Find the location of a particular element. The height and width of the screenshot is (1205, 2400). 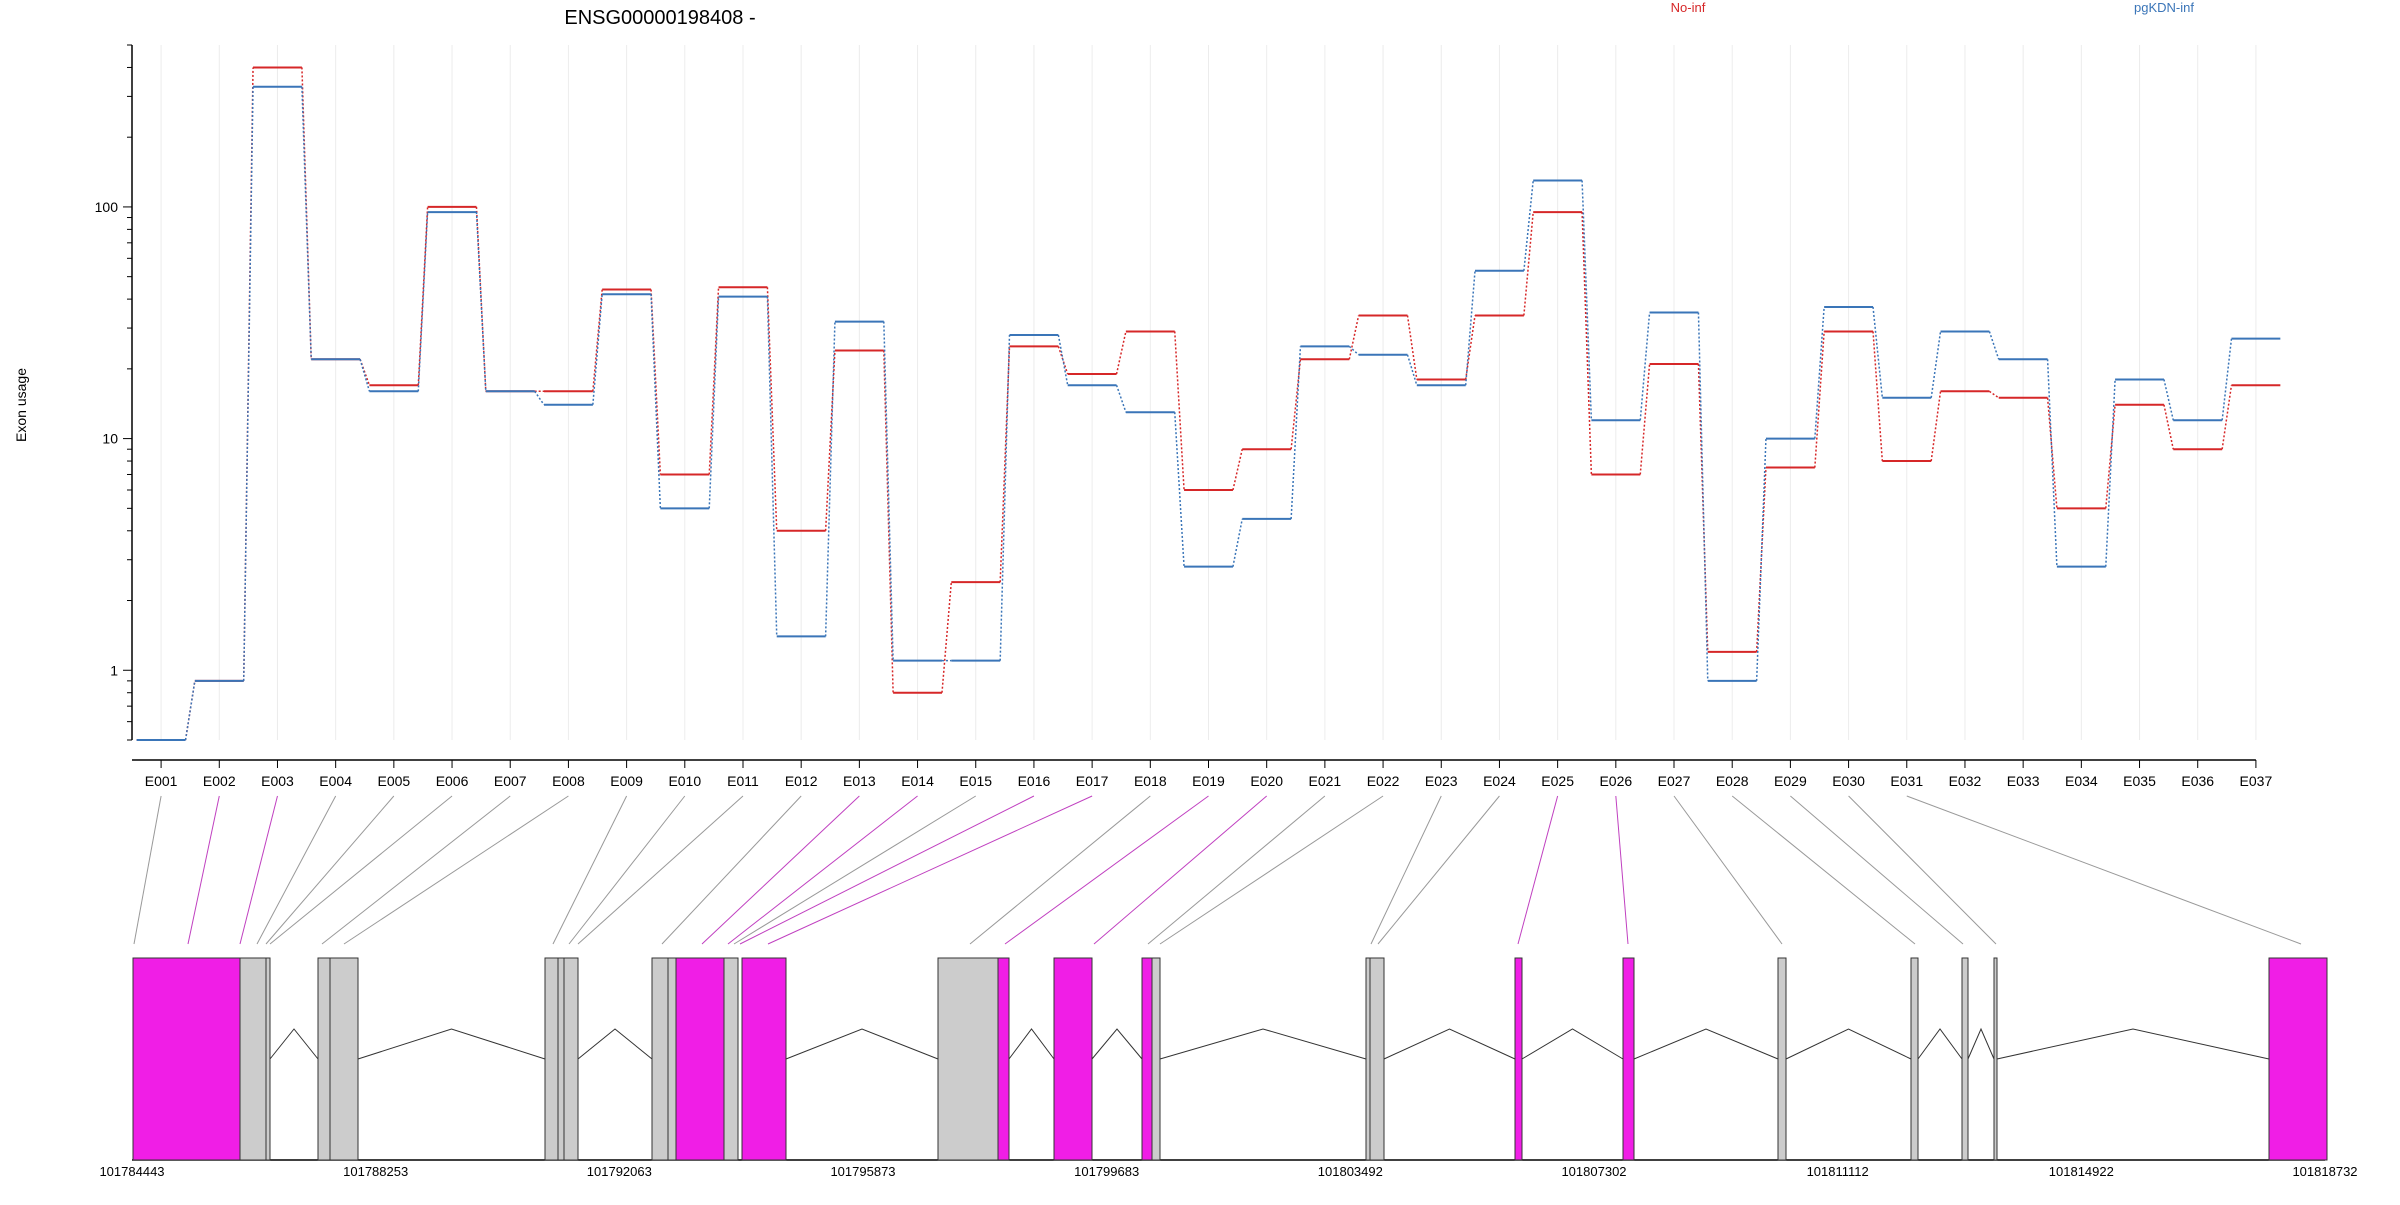

x-tick-label-e032: E032 is located at coordinates (1965, 781).